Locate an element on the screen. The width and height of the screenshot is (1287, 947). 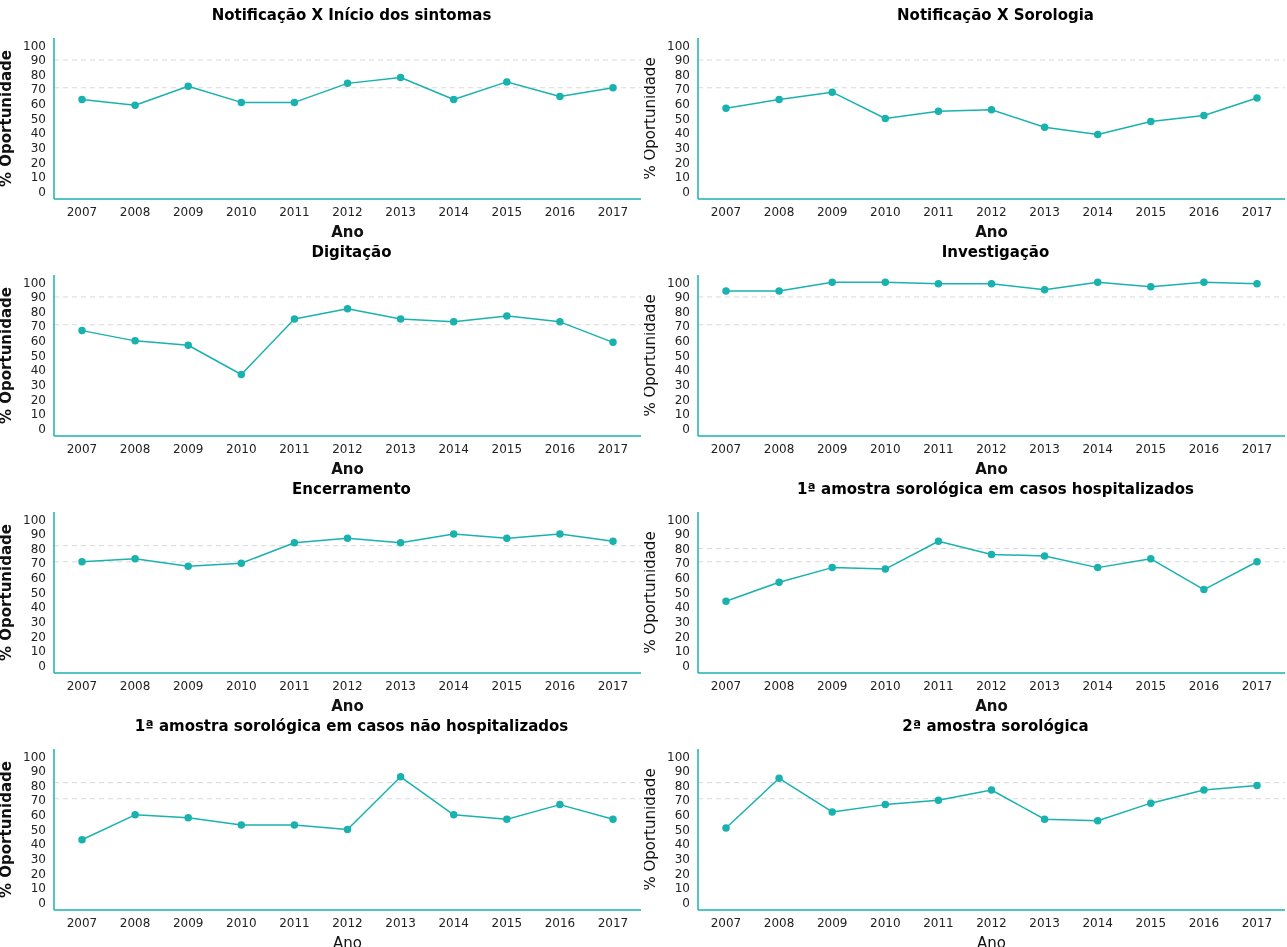
x-tick-label: 2011 is located at coordinates (294, 211).